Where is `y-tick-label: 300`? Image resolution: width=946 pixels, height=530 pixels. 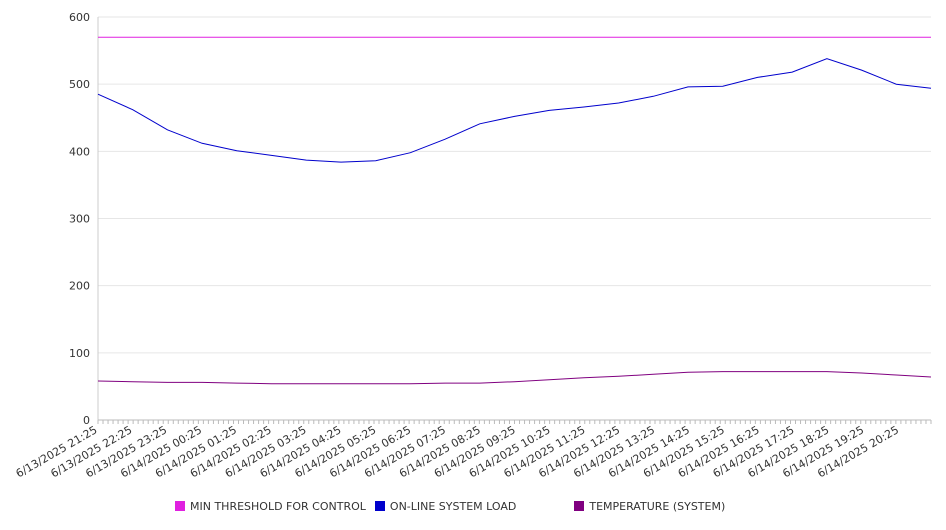
y-tick-label: 300 is located at coordinates (79, 219).